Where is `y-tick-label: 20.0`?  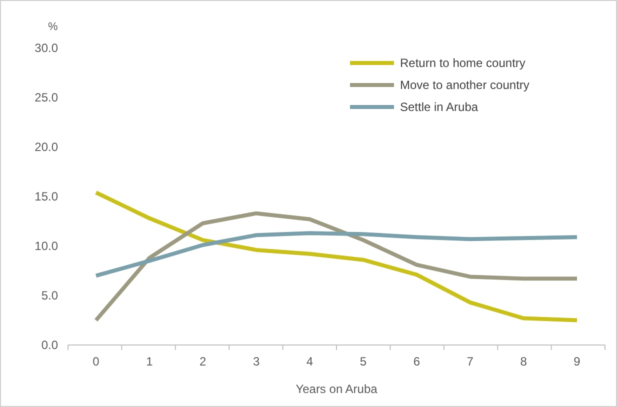
y-tick-label: 20.0 is located at coordinates (46, 147).